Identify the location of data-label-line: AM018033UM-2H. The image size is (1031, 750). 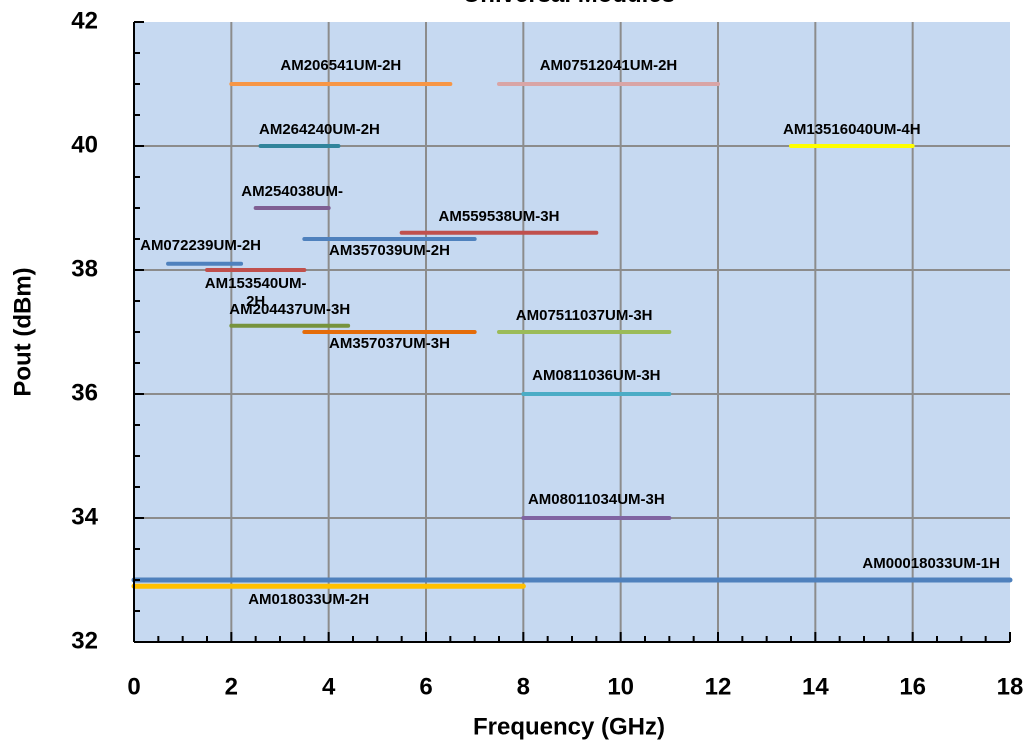
(308, 599).